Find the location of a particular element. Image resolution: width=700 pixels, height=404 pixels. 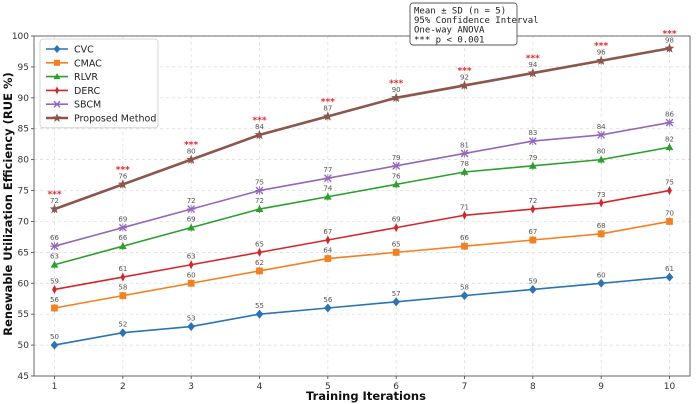

data-label: 59 is located at coordinates (532, 281).